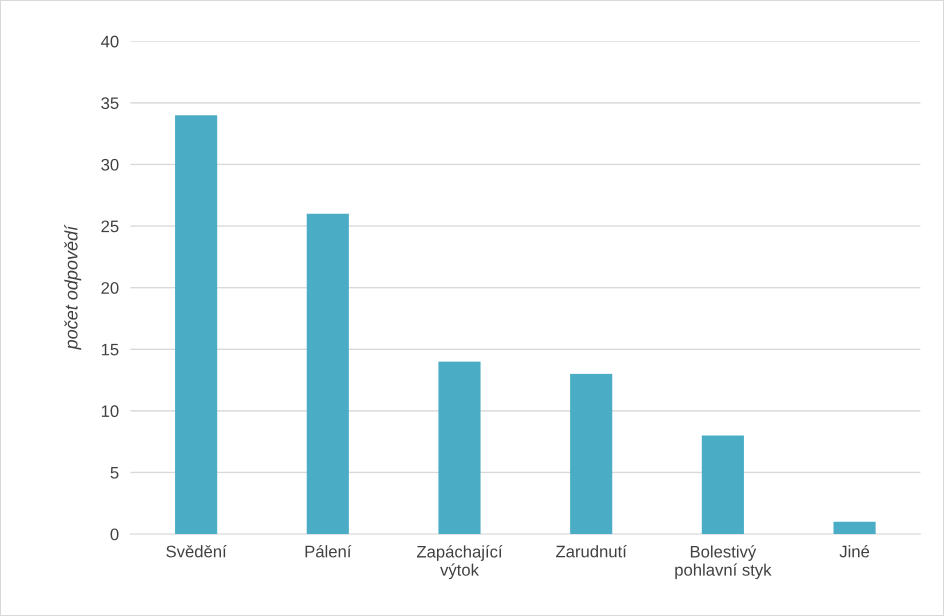 The height and width of the screenshot is (616, 944). What do you see at coordinates (114, 534) in the screenshot?
I see `y-tick-label: 0` at bounding box center [114, 534].